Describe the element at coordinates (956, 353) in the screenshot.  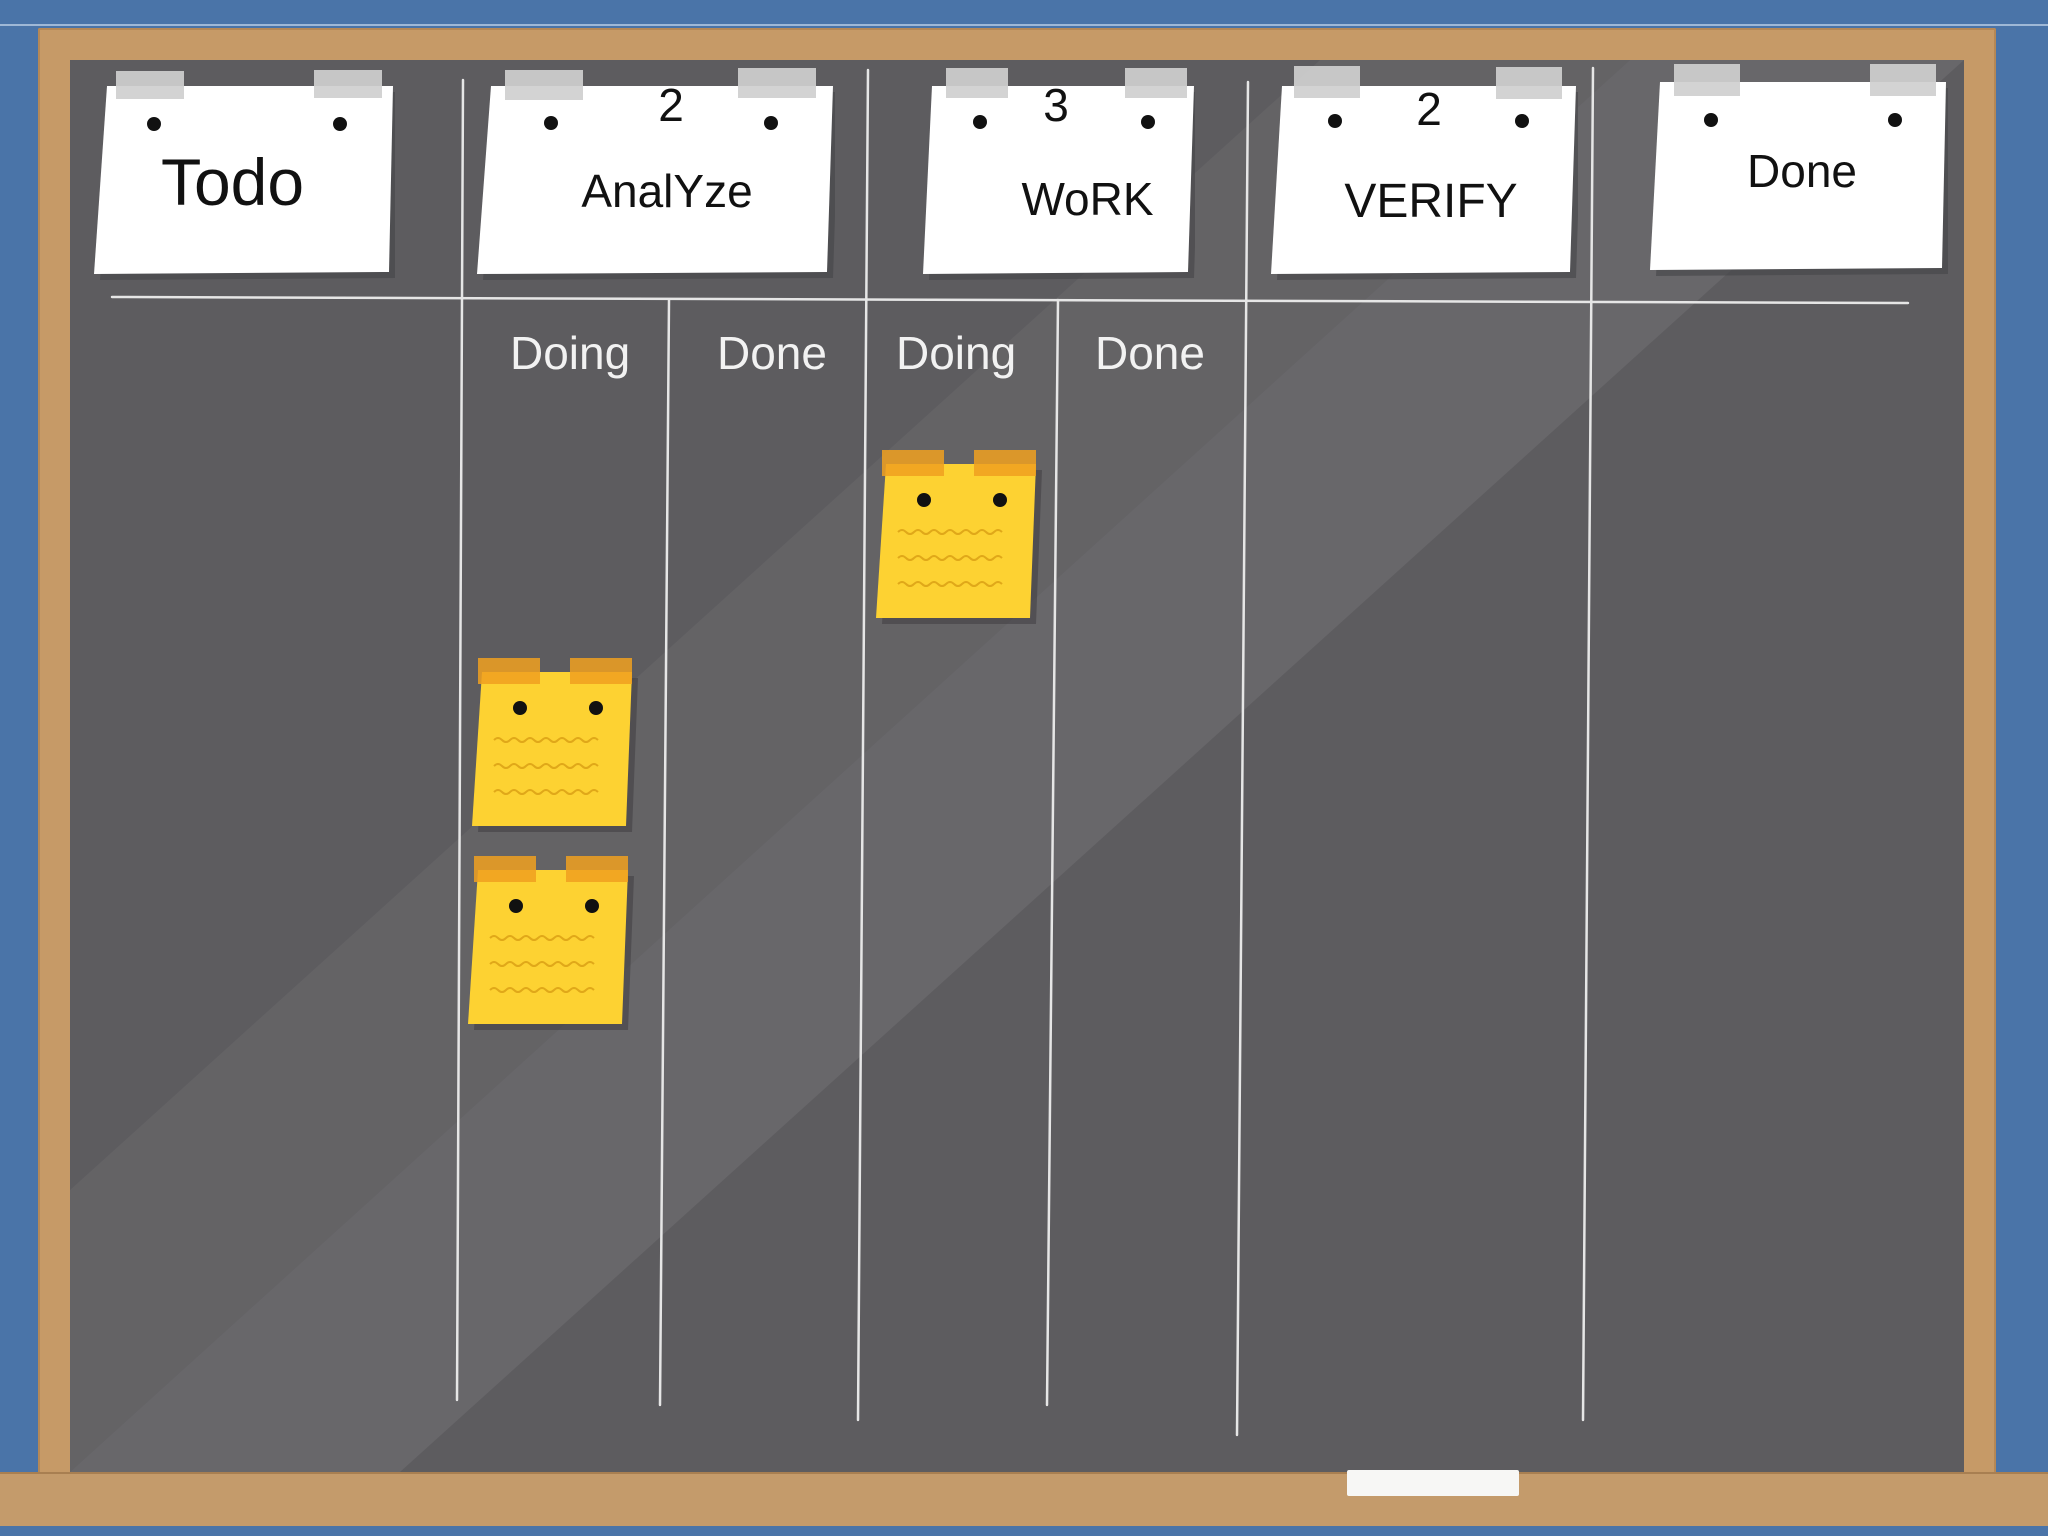
I see `subcolumn-label-work-doing: Doing` at that location.